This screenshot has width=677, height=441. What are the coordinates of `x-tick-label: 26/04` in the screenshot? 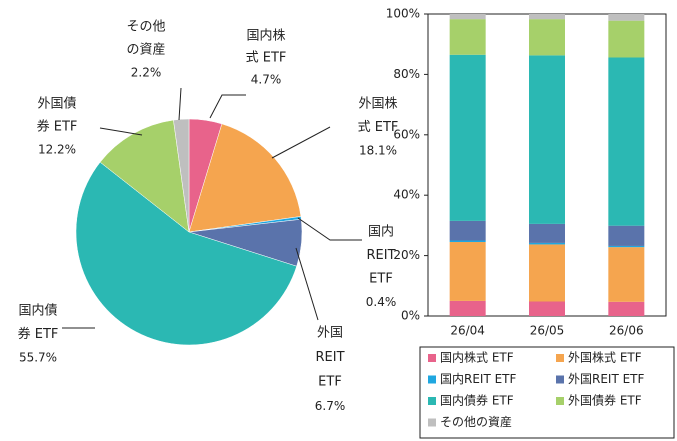 It's located at (467, 331).